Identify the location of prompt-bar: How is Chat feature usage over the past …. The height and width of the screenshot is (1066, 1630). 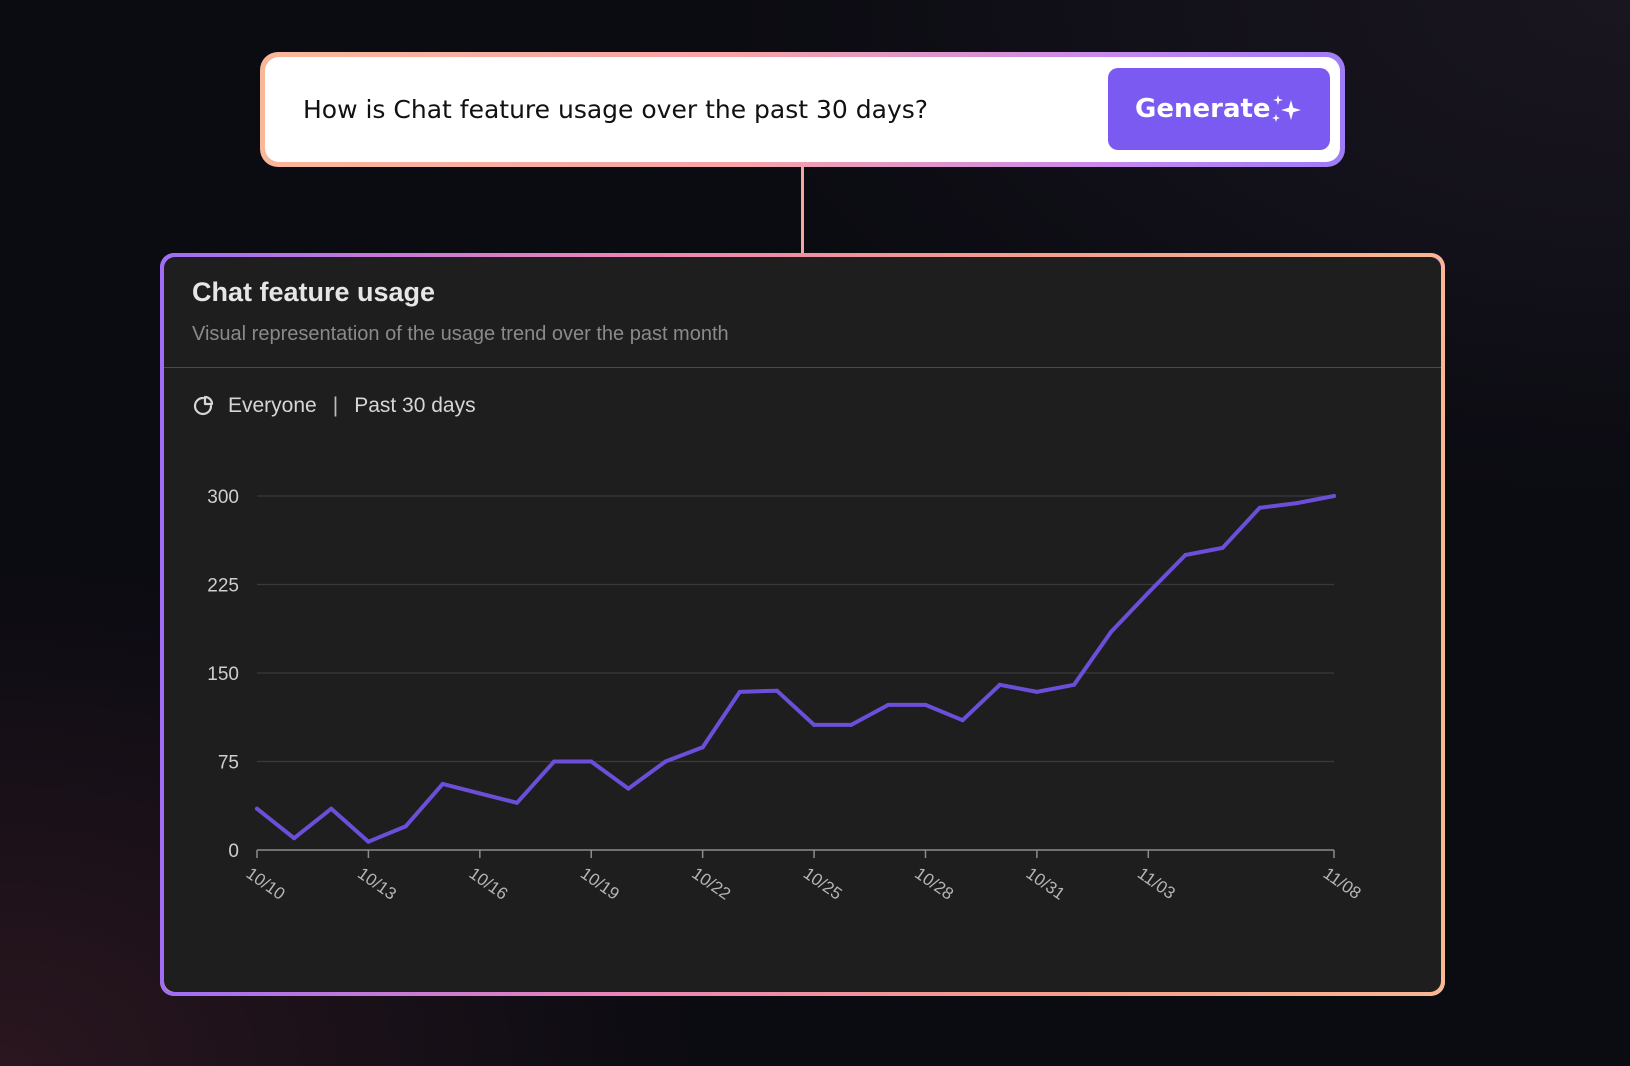
(802, 109).